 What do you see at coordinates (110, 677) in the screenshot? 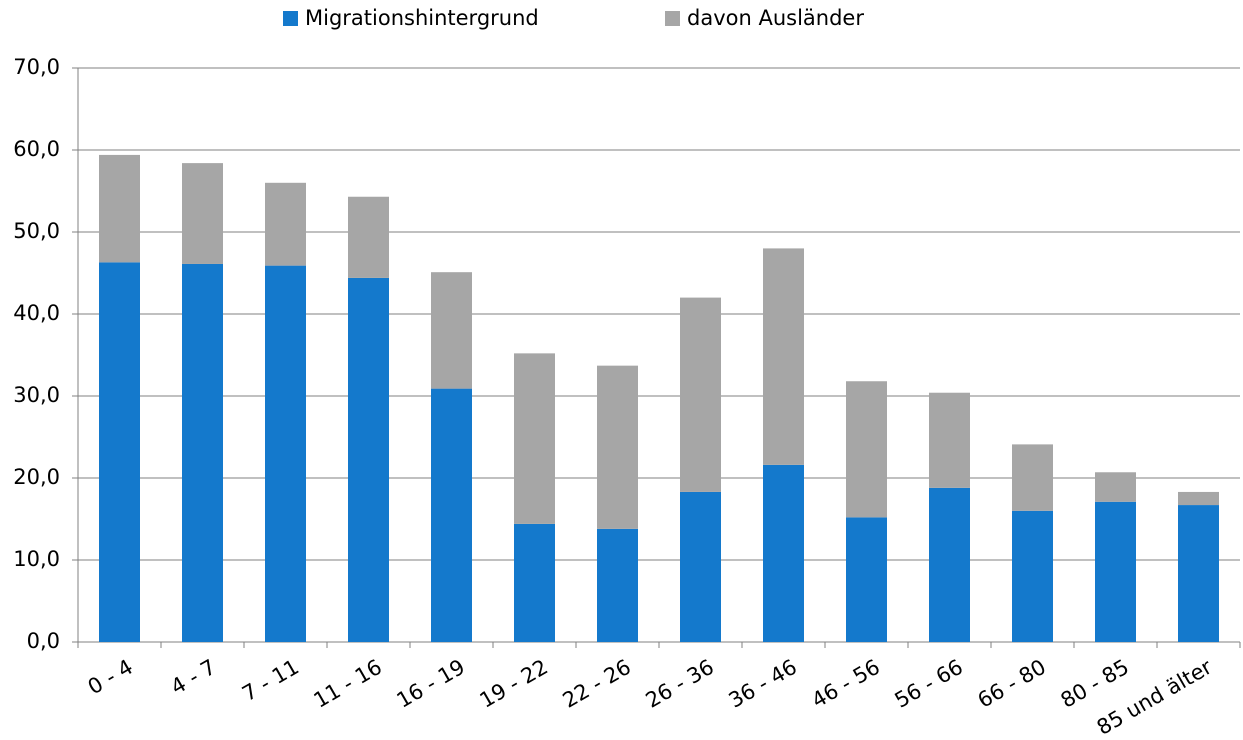
I see `x-tick-label: 0 - 4` at bounding box center [110, 677].